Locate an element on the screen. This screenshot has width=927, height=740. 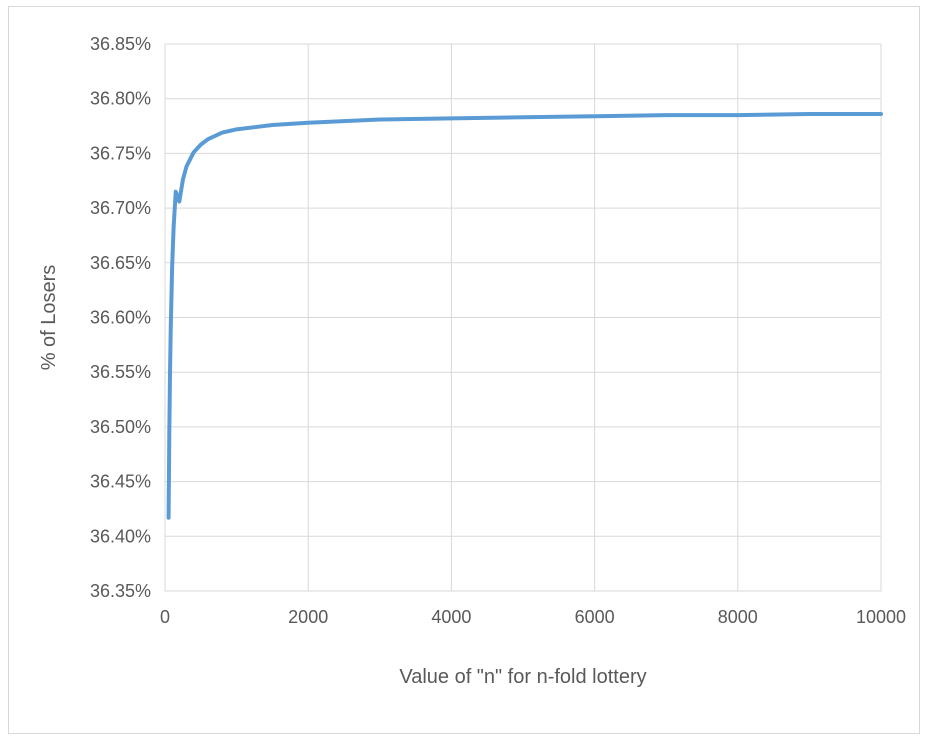
y-tick-label: 36.65% is located at coordinates (120, 263).